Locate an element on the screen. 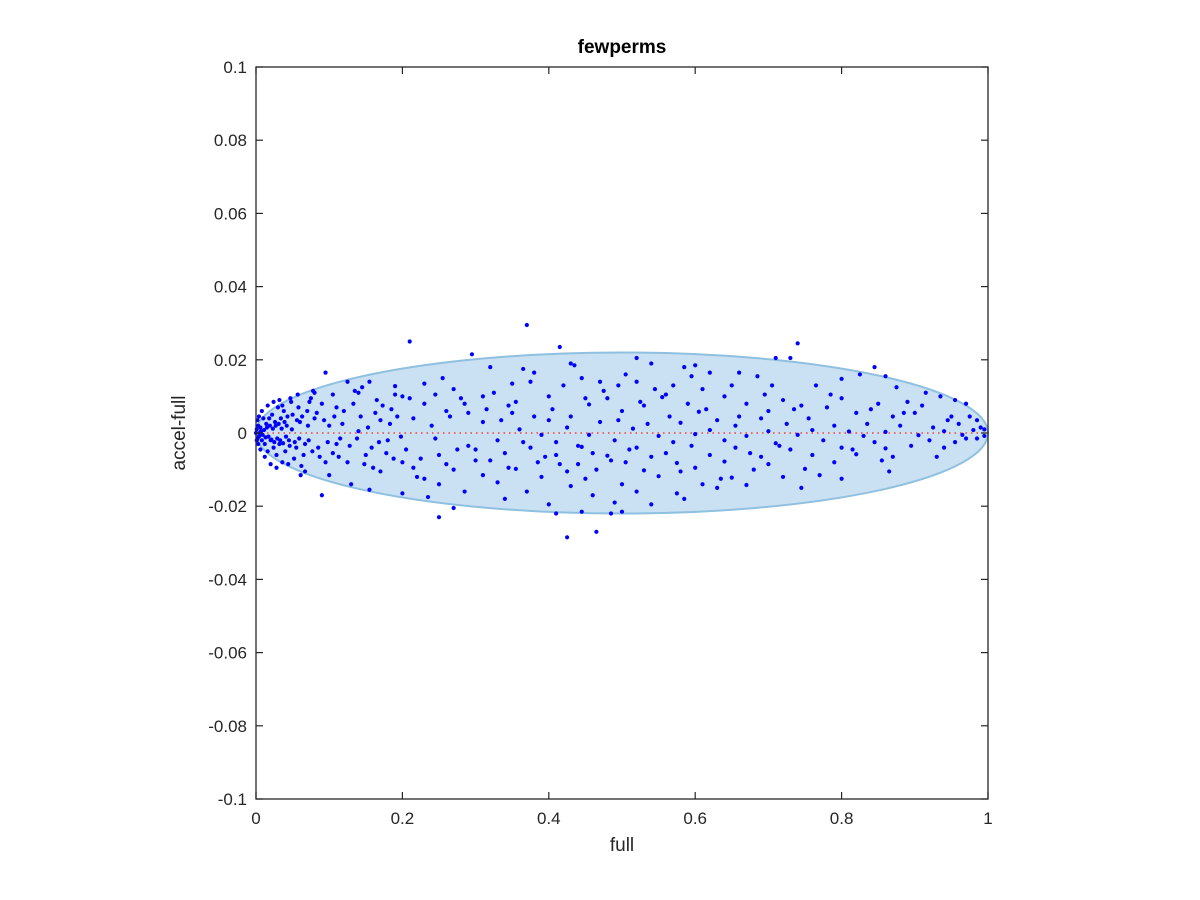  x-tick-label: 1 is located at coordinates (987, 818).